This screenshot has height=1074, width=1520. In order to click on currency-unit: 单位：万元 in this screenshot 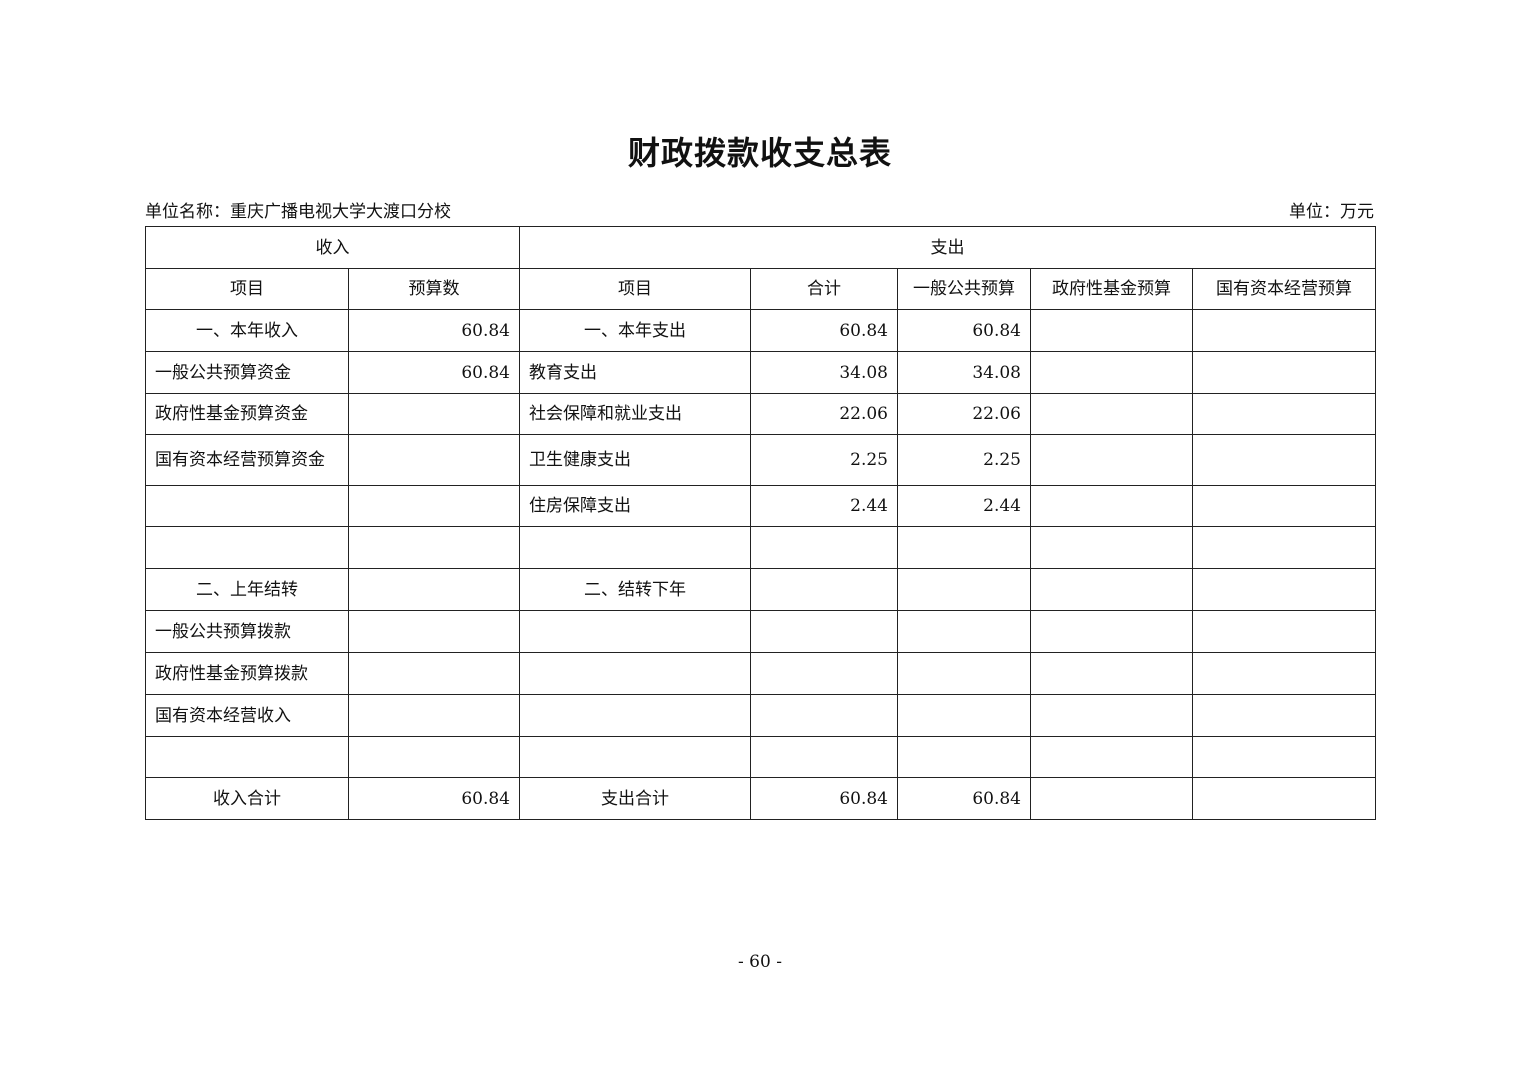, I will do `click(1331, 212)`.